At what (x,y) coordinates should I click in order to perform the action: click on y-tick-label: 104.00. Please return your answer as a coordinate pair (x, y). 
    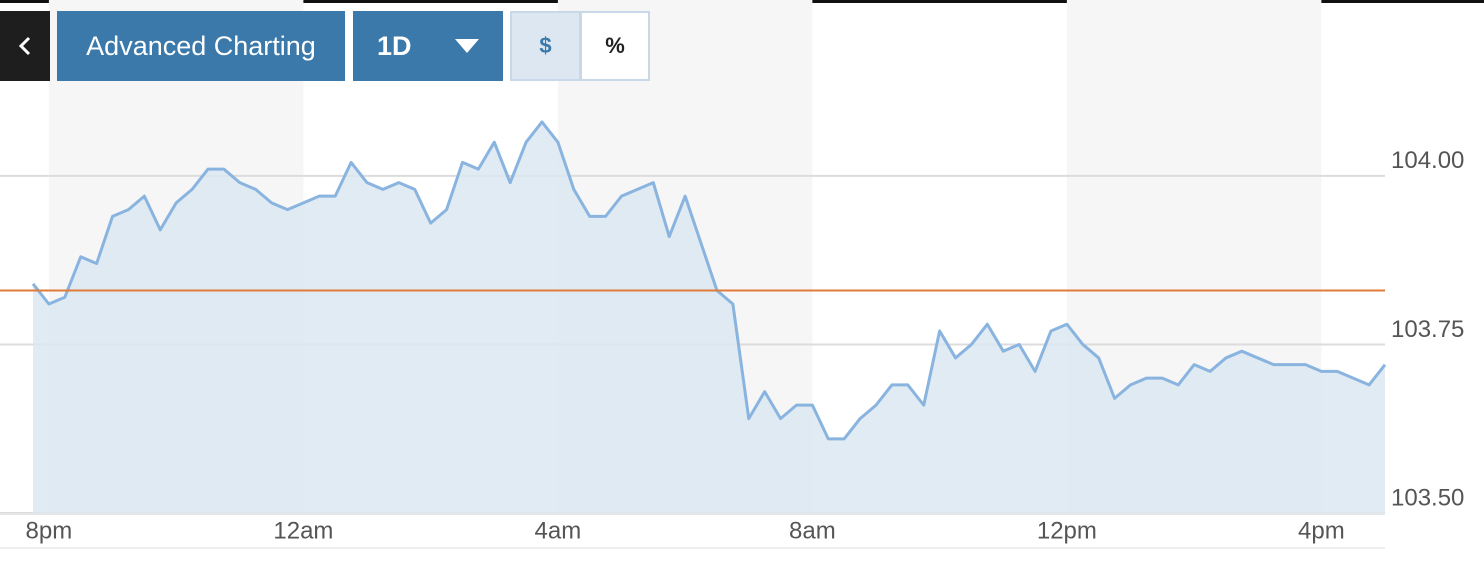
    Looking at the image, I should click on (1427, 160).